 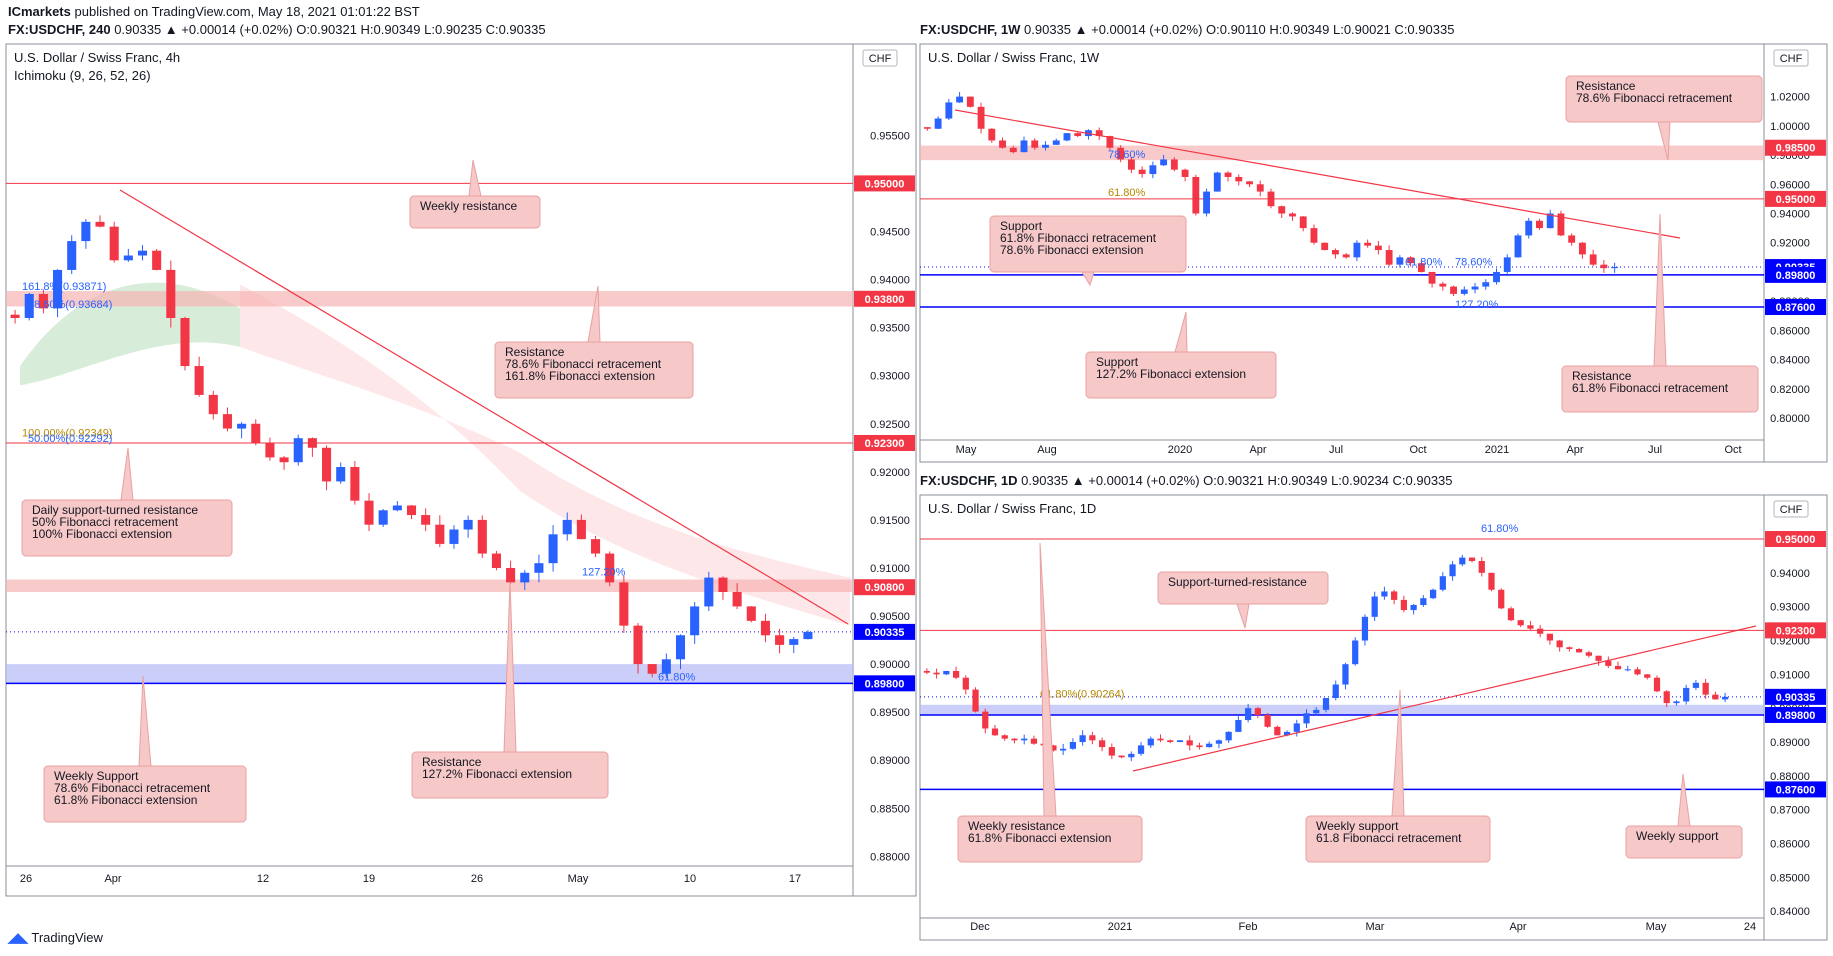 What do you see at coordinates (1389, 838) in the screenshot?
I see `callout-text: 61.8 Fibonacci retracement` at bounding box center [1389, 838].